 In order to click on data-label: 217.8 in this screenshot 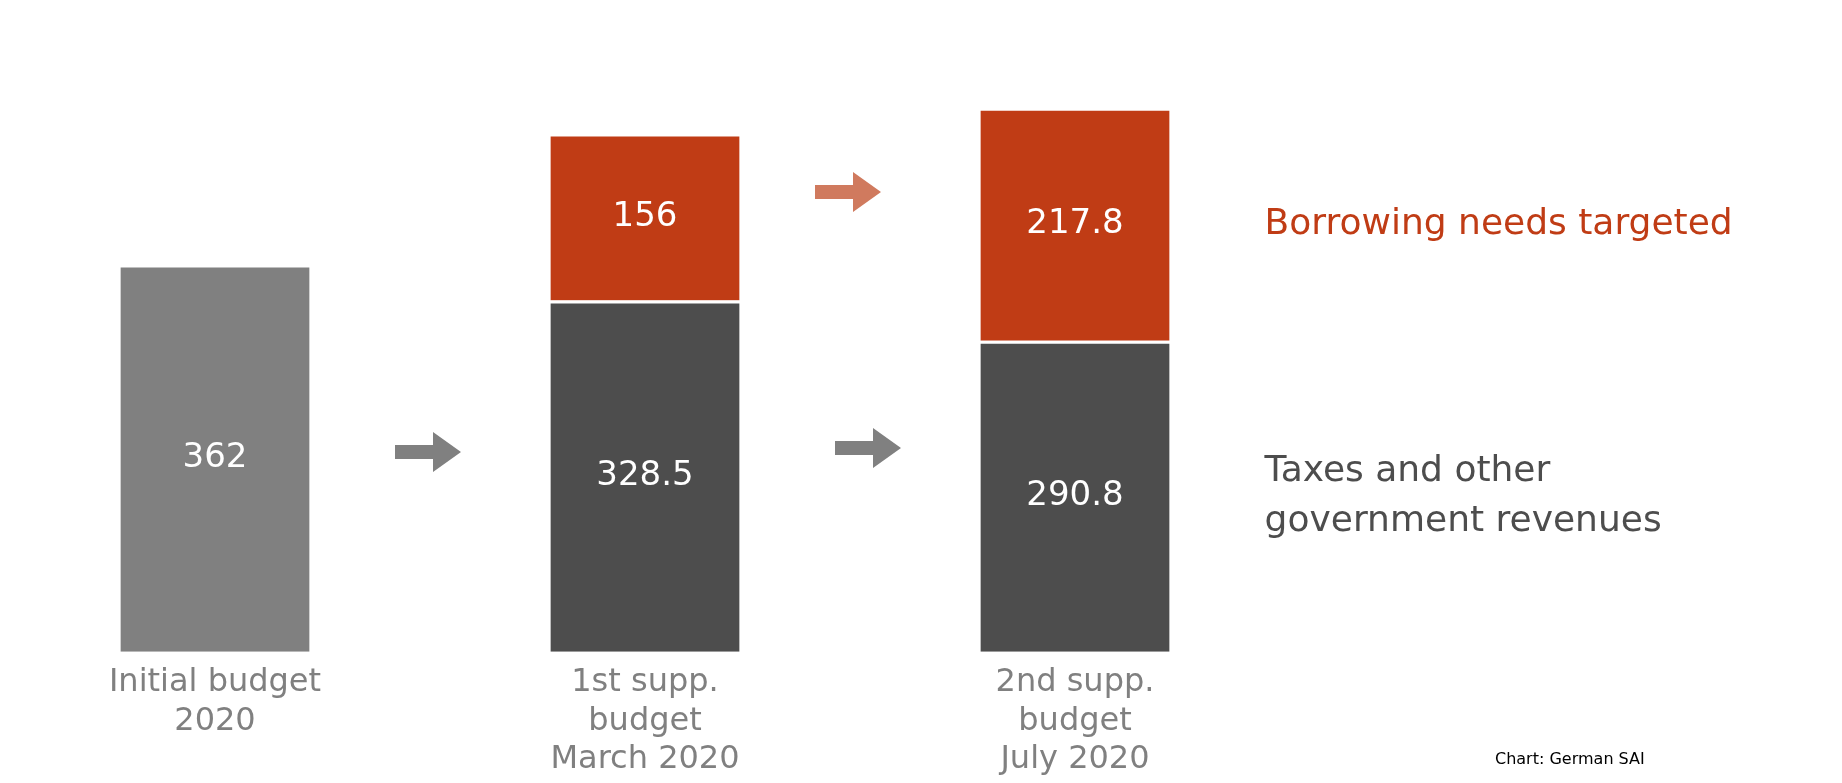, I will do `click(1075, 221)`.